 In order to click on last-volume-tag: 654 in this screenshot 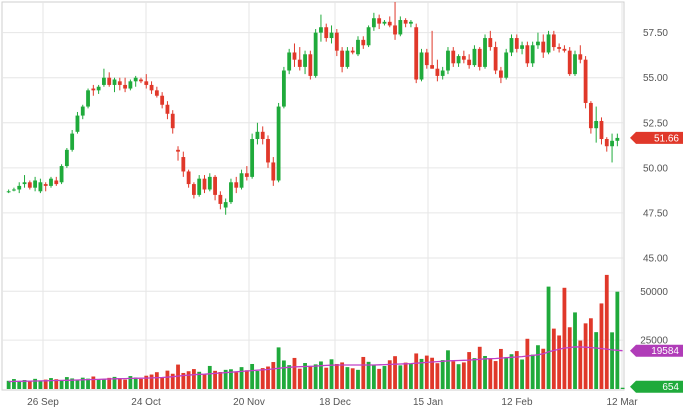, I will do `click(656, 386)`.